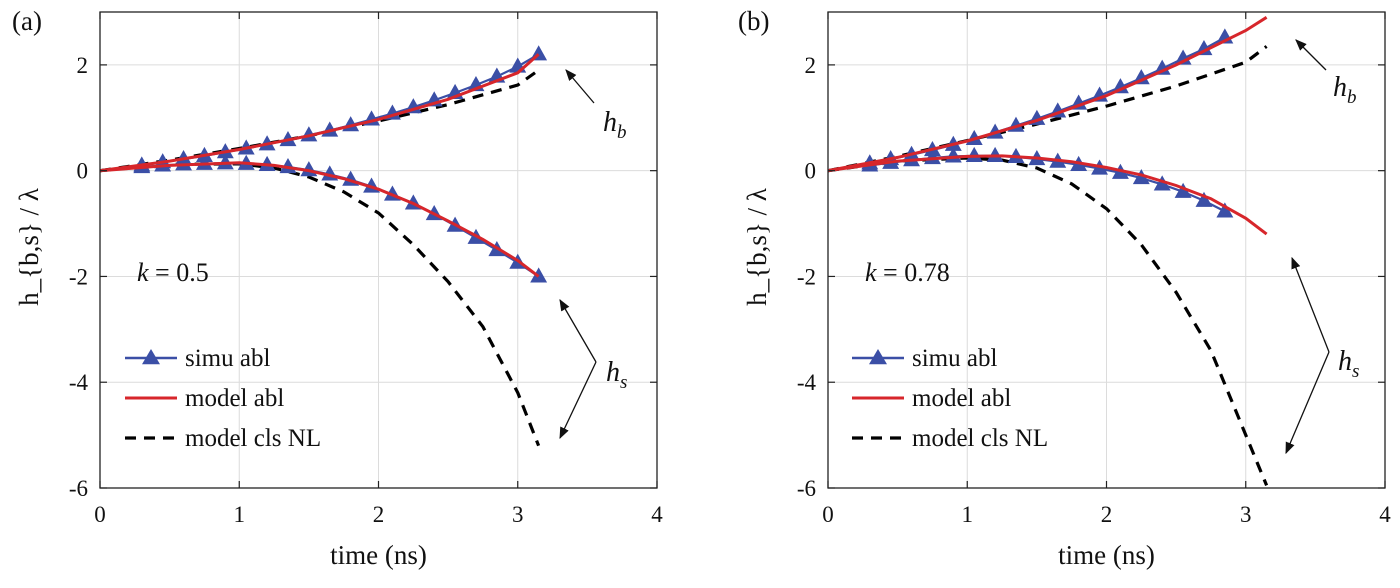 The height and width of the screenshot is (588, 1400). Describe the element at coordinates (27, 21) in the screenshot. I see `panel-label: (a)` at that location.